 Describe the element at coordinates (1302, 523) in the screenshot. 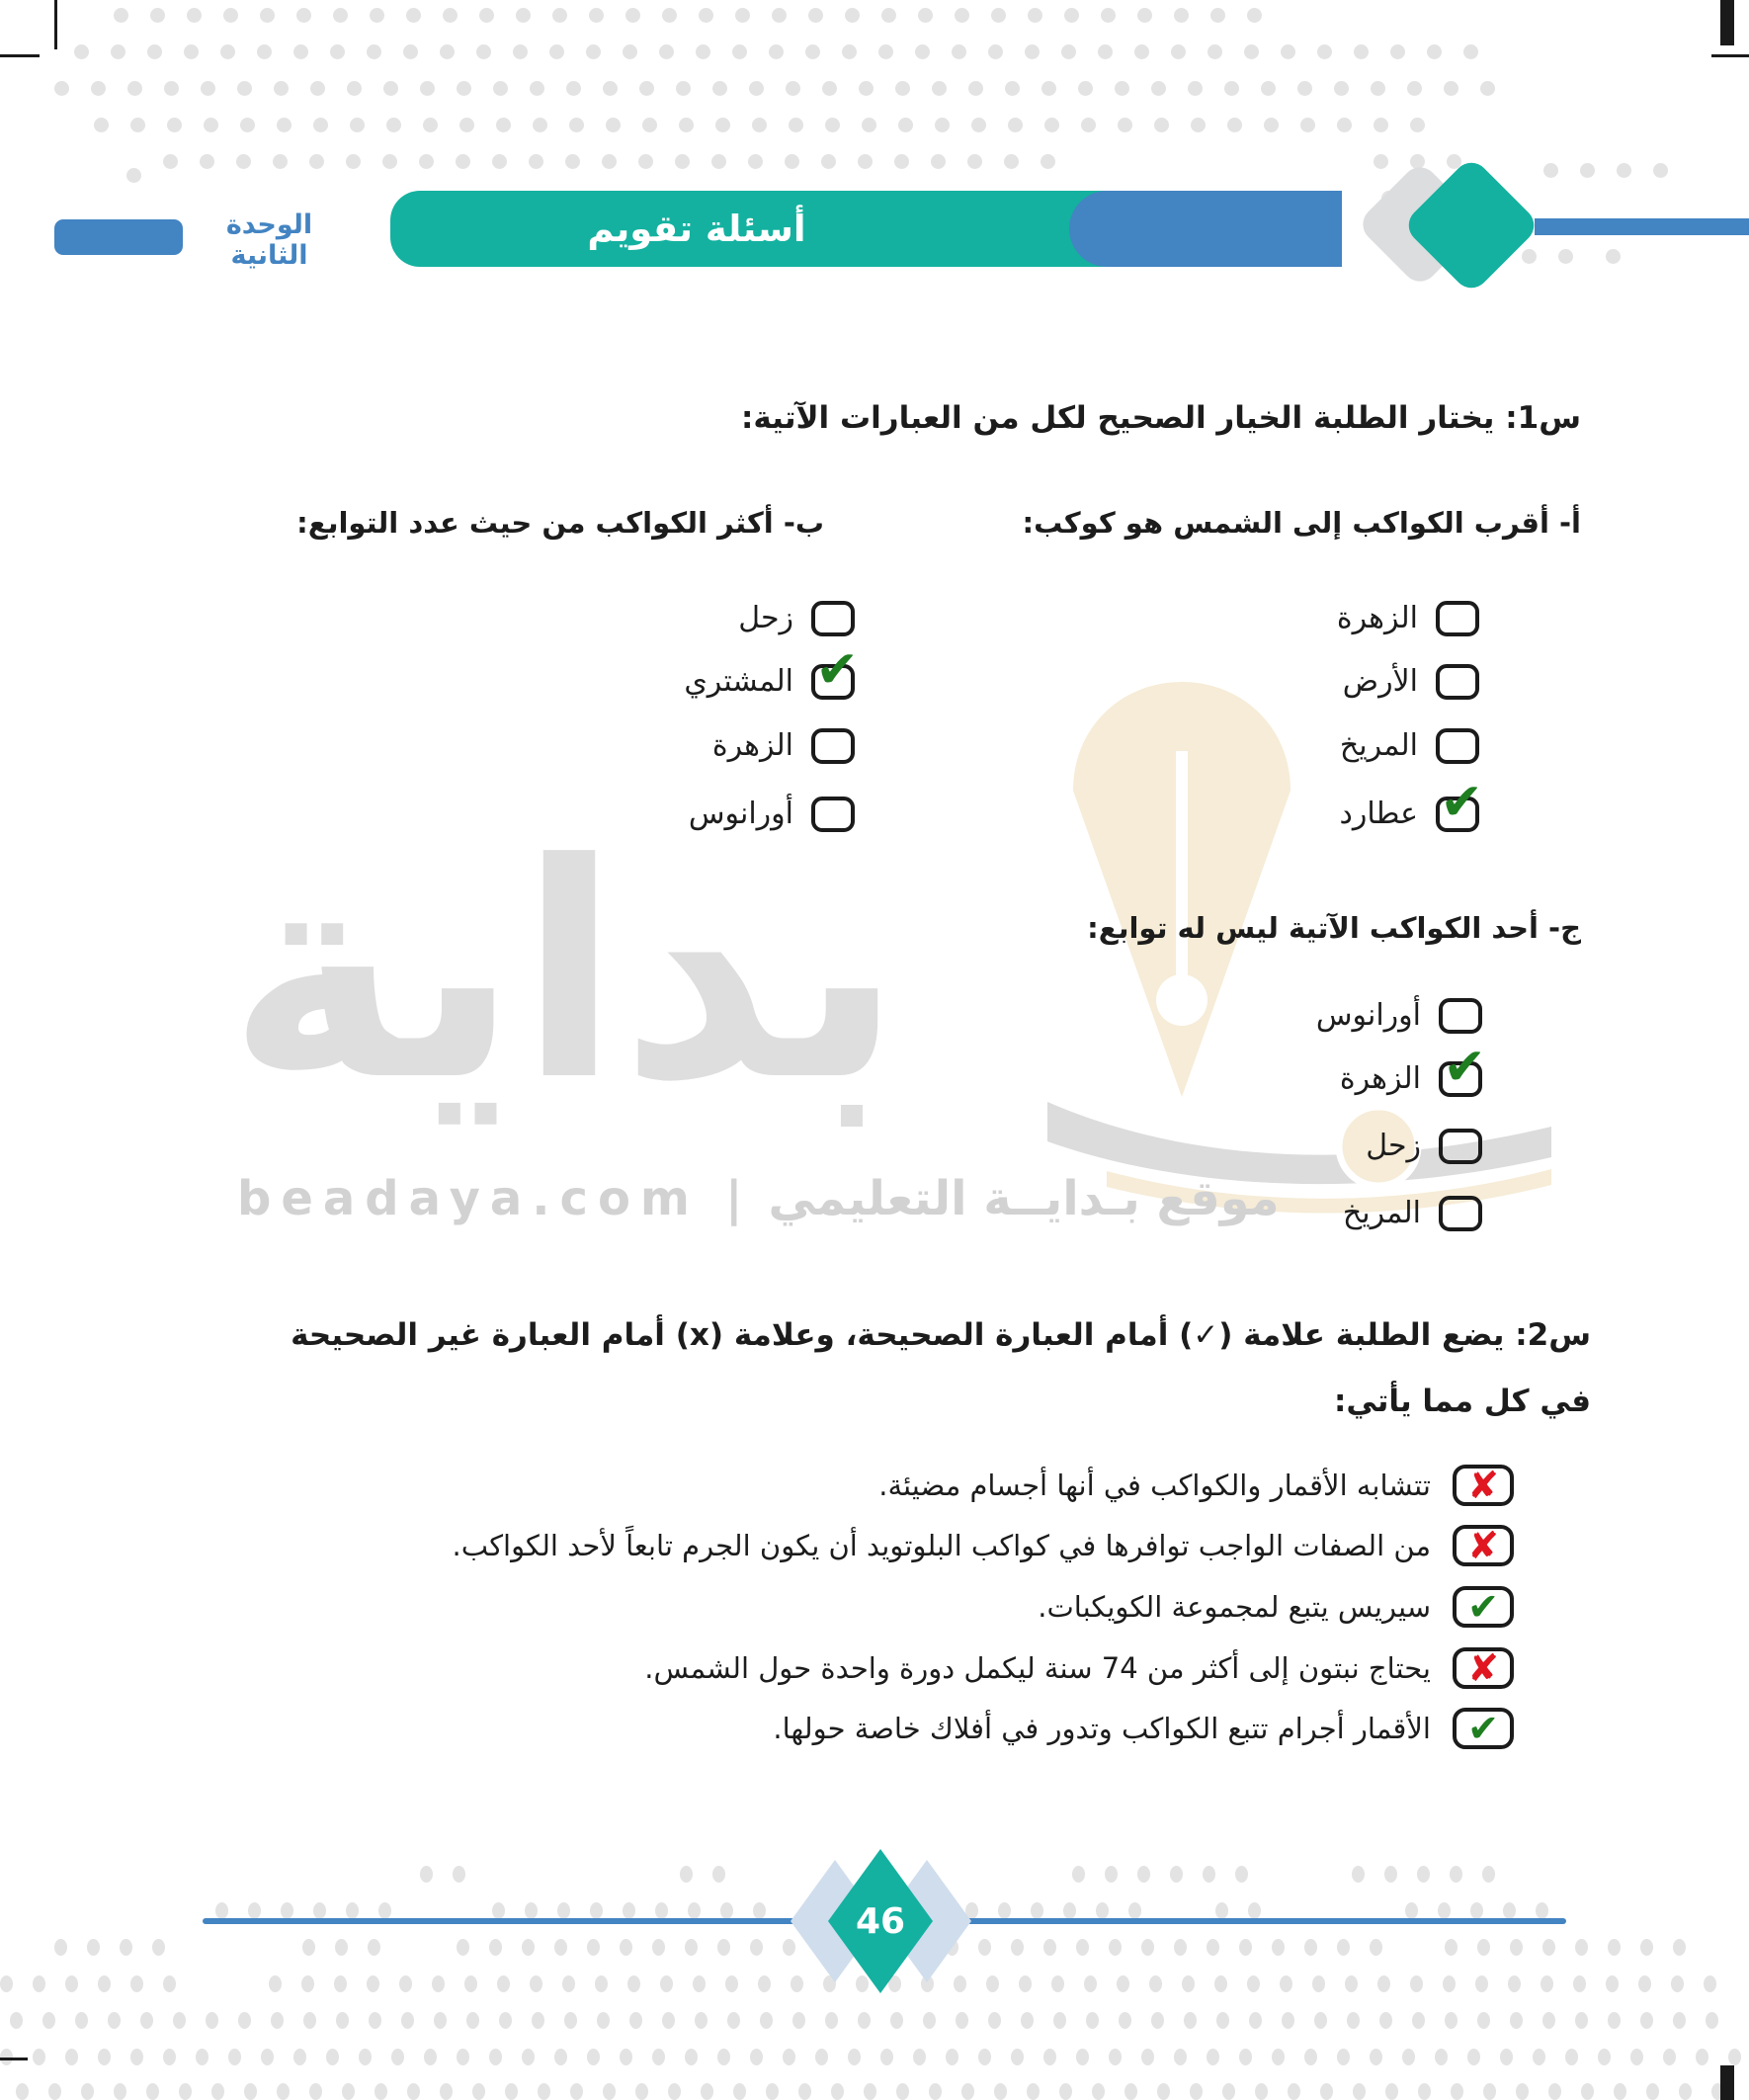

I see `part-a-header: أ- أقرب الكواكب إلى الشمس هو كوكب:` at that location.